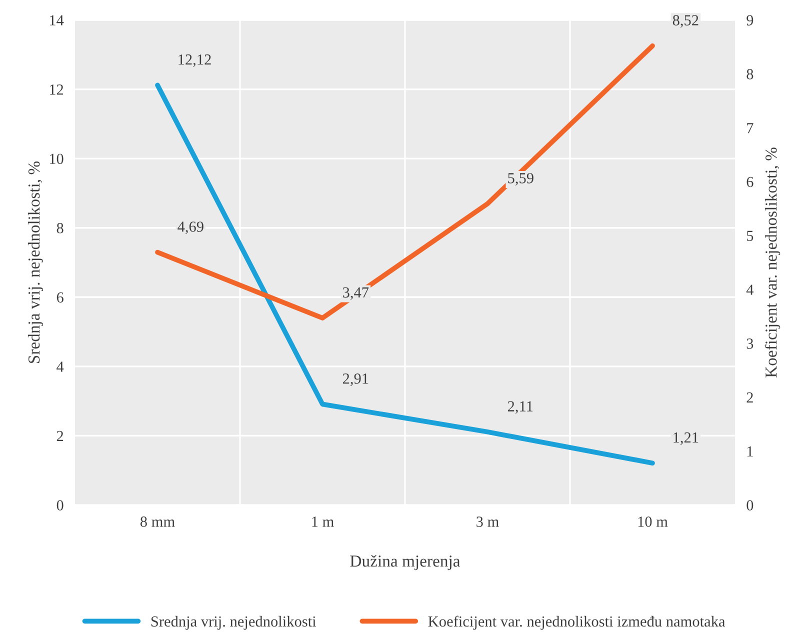 The height and width of the screenshot is (637, 798). Describe the element at coordinates (750, 128) in the screenshot. I see `y2-tick-label: 7` at that location.